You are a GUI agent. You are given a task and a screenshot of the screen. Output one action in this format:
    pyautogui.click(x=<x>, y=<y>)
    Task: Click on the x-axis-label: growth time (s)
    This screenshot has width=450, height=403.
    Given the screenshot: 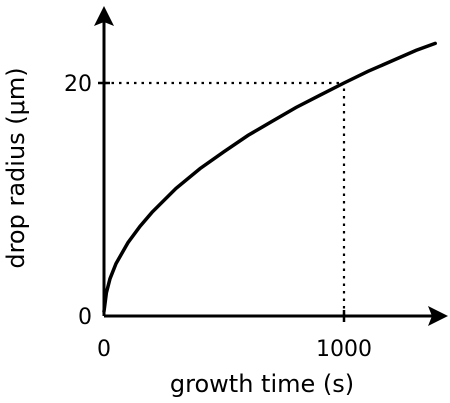 What is the action you would take?
    pyautogui.click(x=262, y=384)
    